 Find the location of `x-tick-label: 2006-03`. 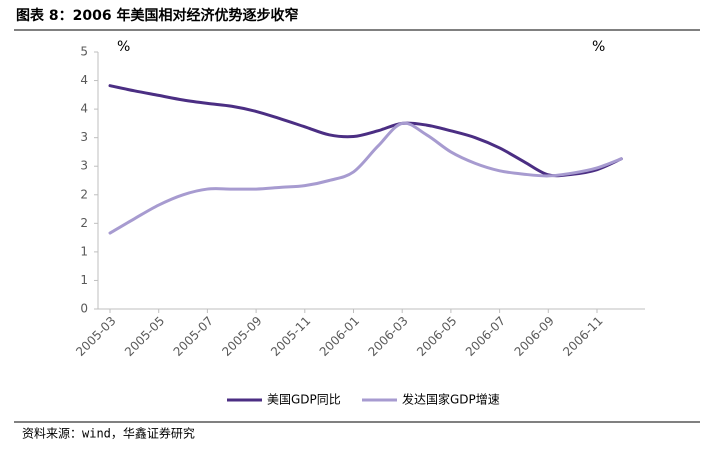

x-tick-label: 2006-03 is located at coordinates (387, 336).